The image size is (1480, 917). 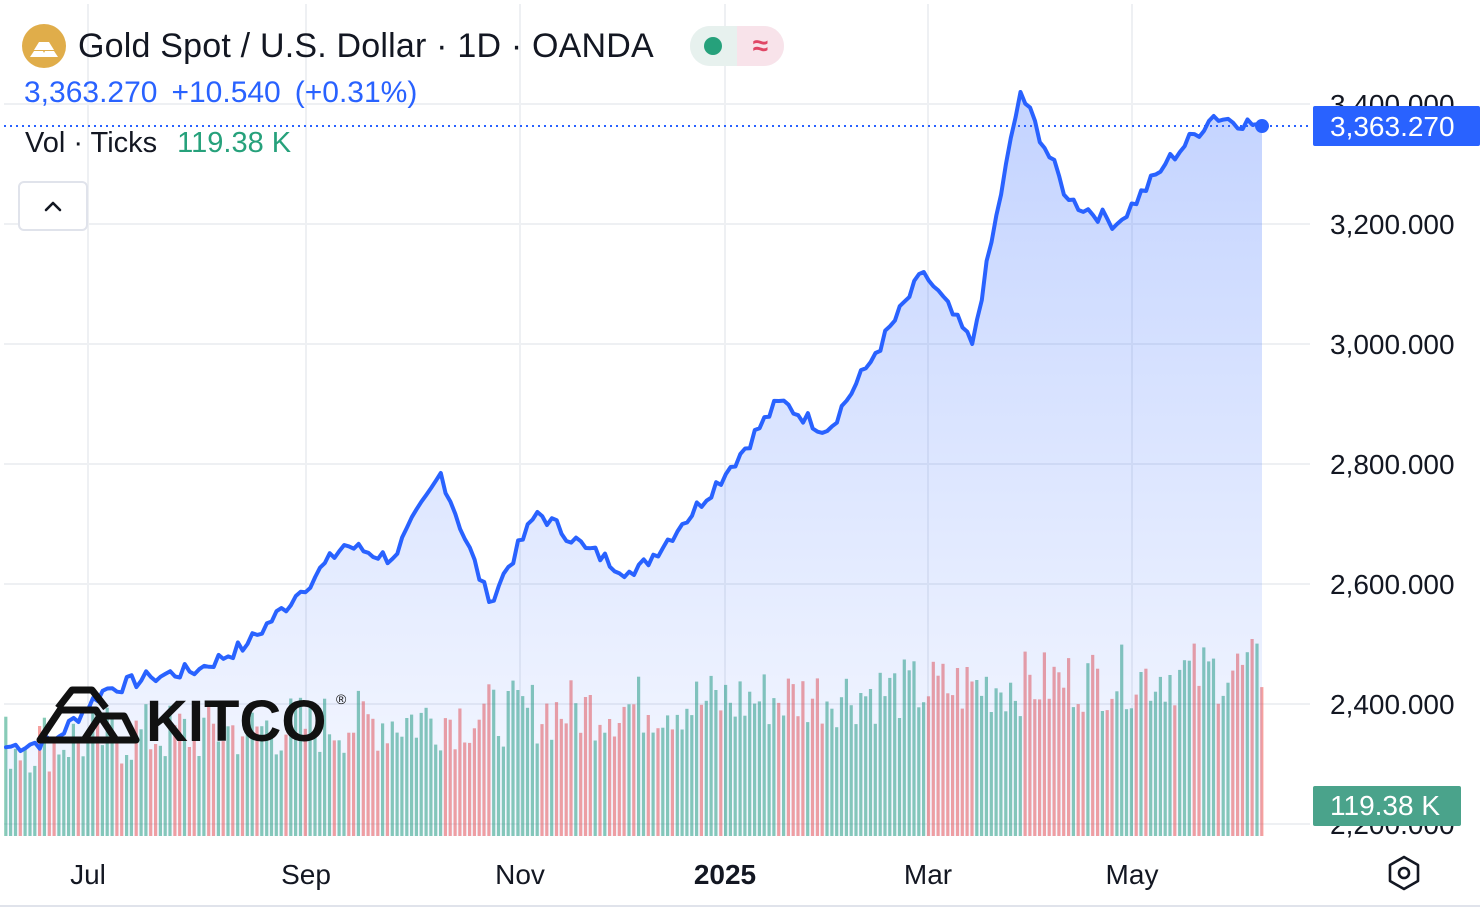 I want to click on volume-badge-text: 119.38 K, so click(x=1385, y=805).